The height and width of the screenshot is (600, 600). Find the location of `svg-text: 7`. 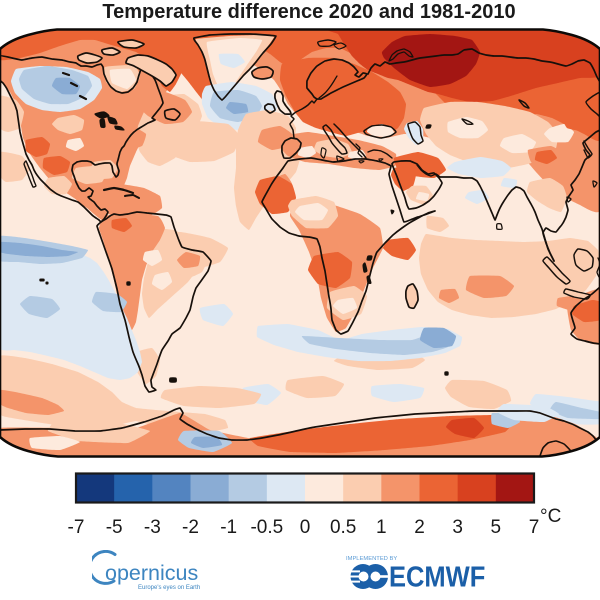

svg-text: 7 is located at coordinates (534, 527).